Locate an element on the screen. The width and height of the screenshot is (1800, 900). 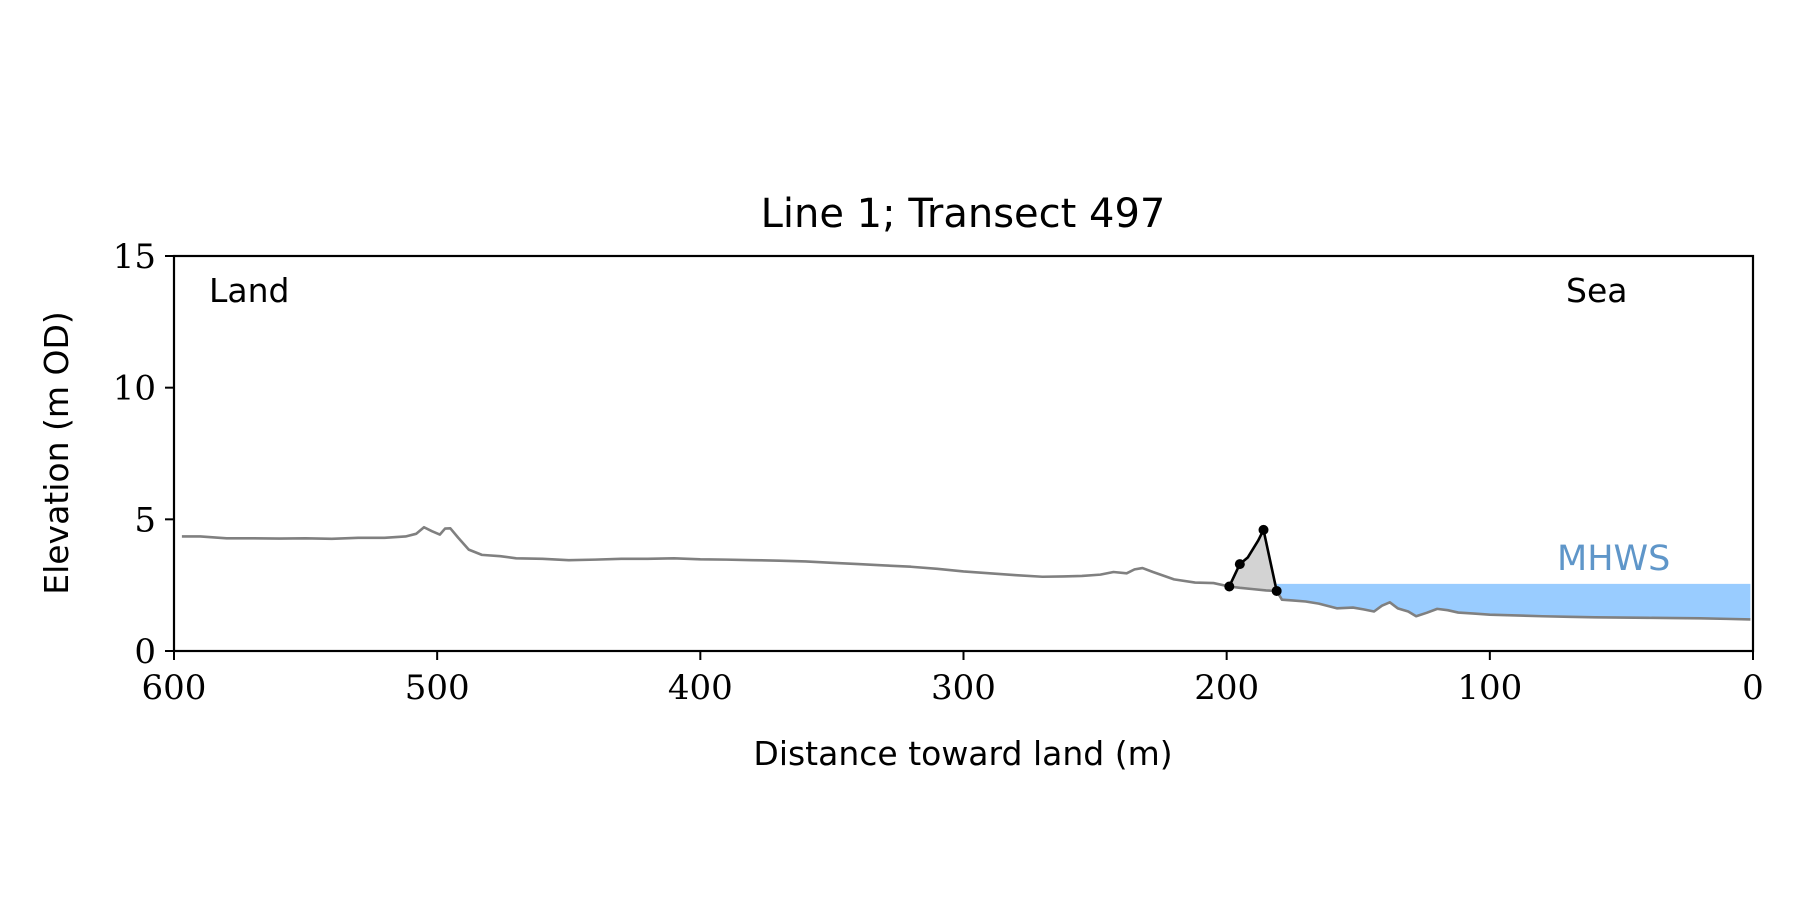
x-tick-label: 0 is located at coordinates (1753, 688).